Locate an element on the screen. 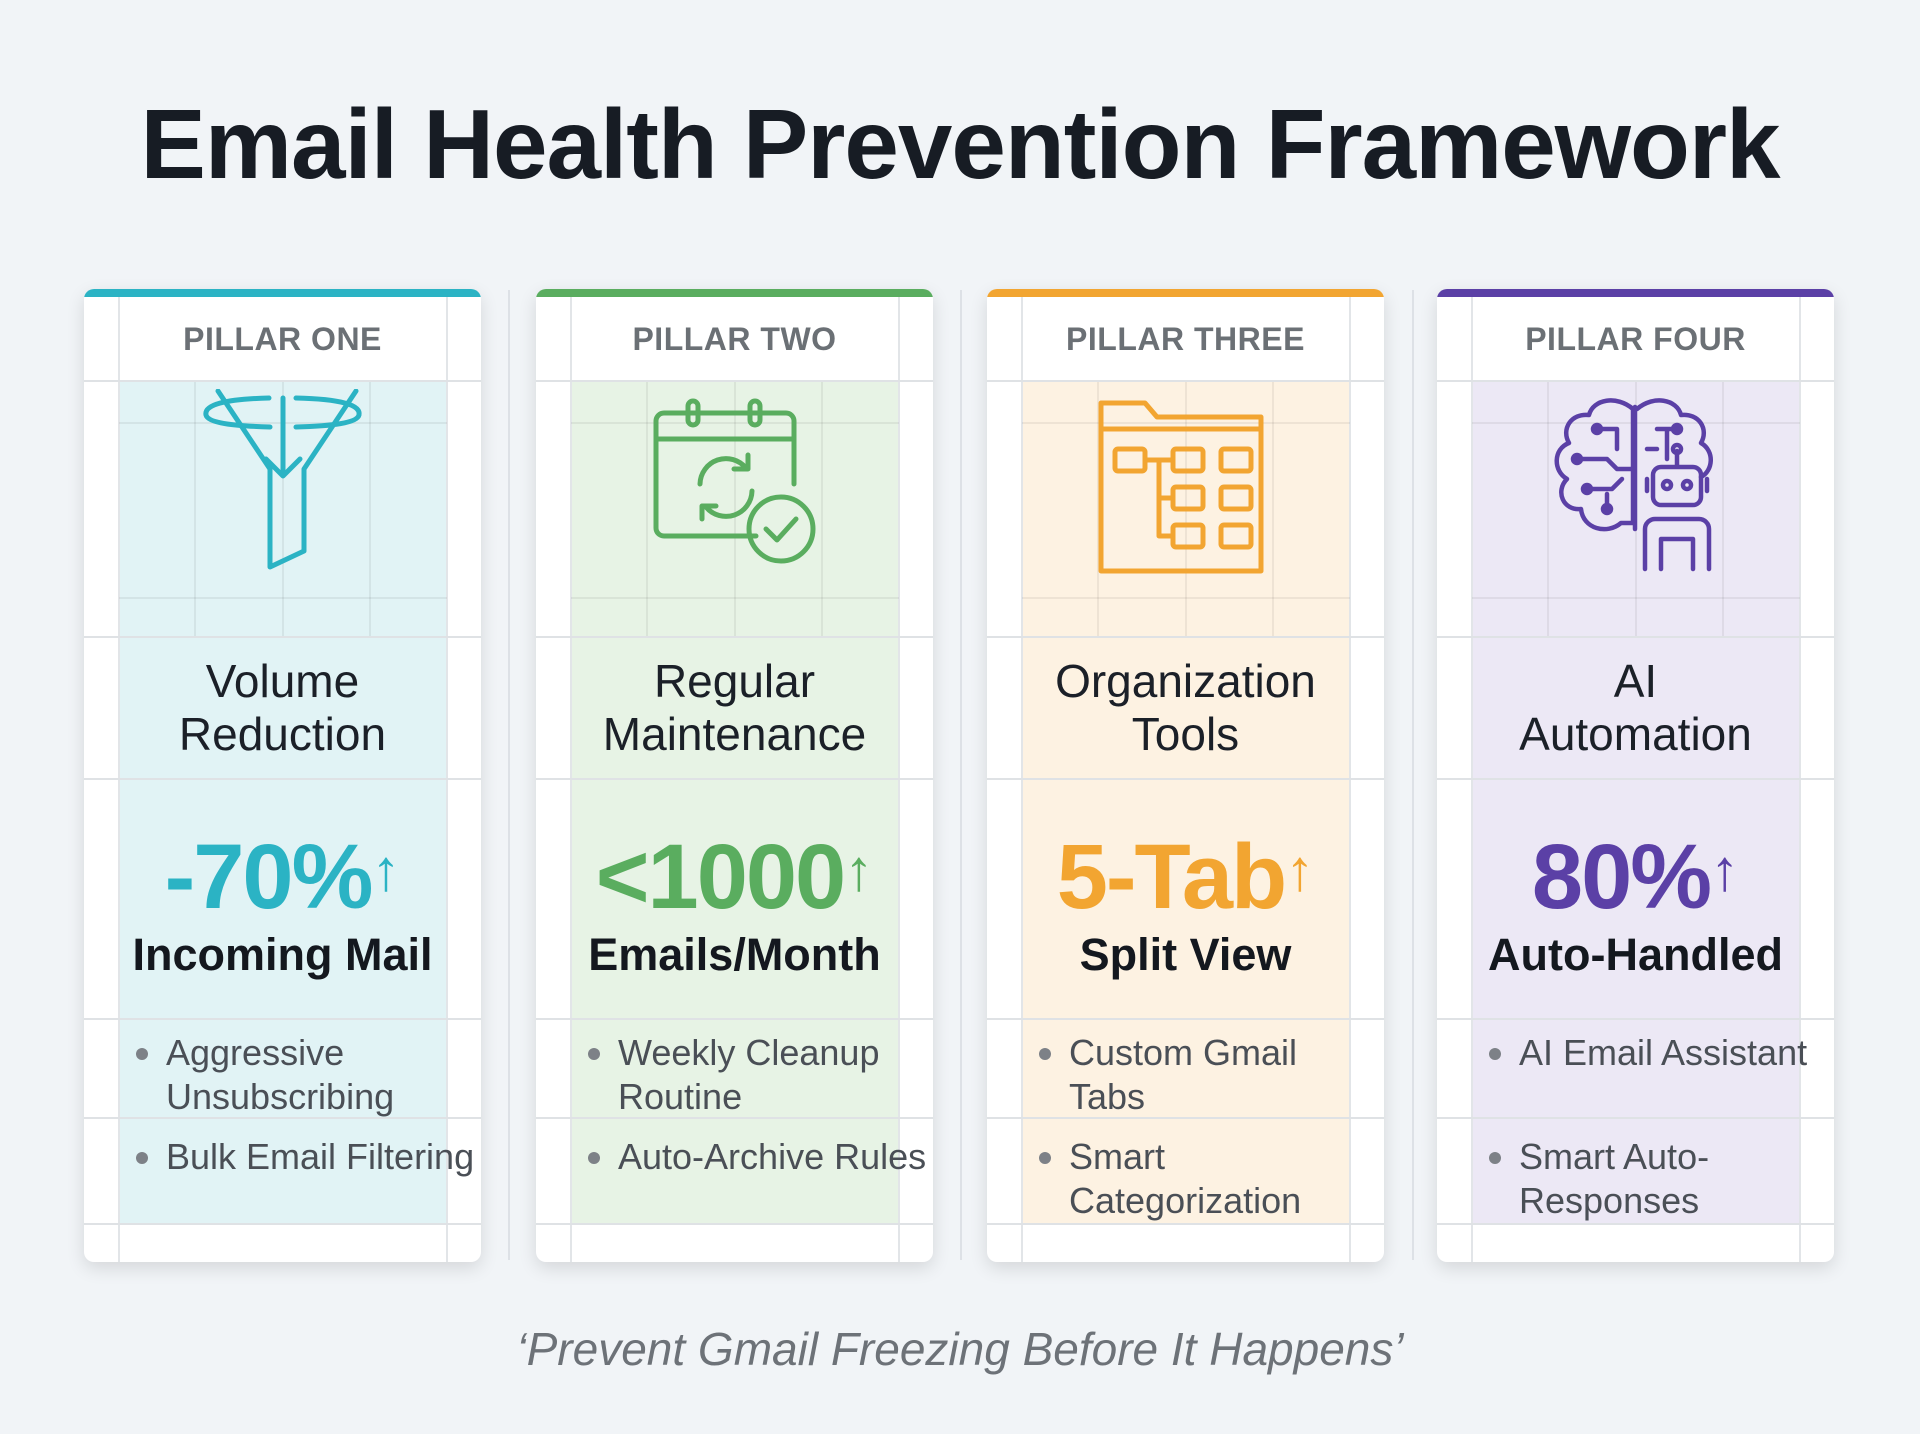 The image size is (1920, 1434). bullet-item: Aggressive Unsubscribing is located at coordinates (302, 1075).